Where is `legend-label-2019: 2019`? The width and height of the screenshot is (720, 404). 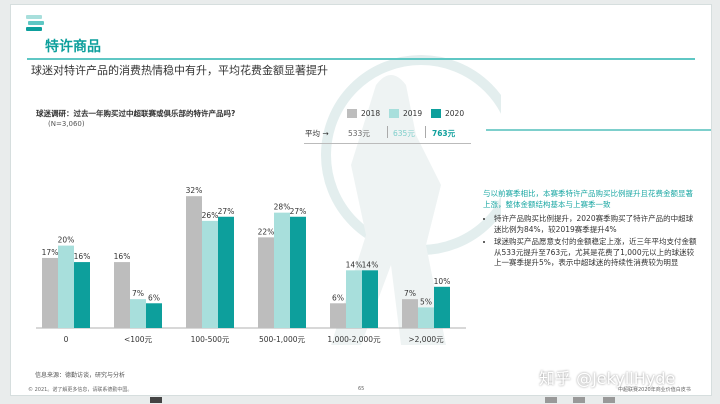 legend-label-2019: 2019 is located at coordinates (413, 113).